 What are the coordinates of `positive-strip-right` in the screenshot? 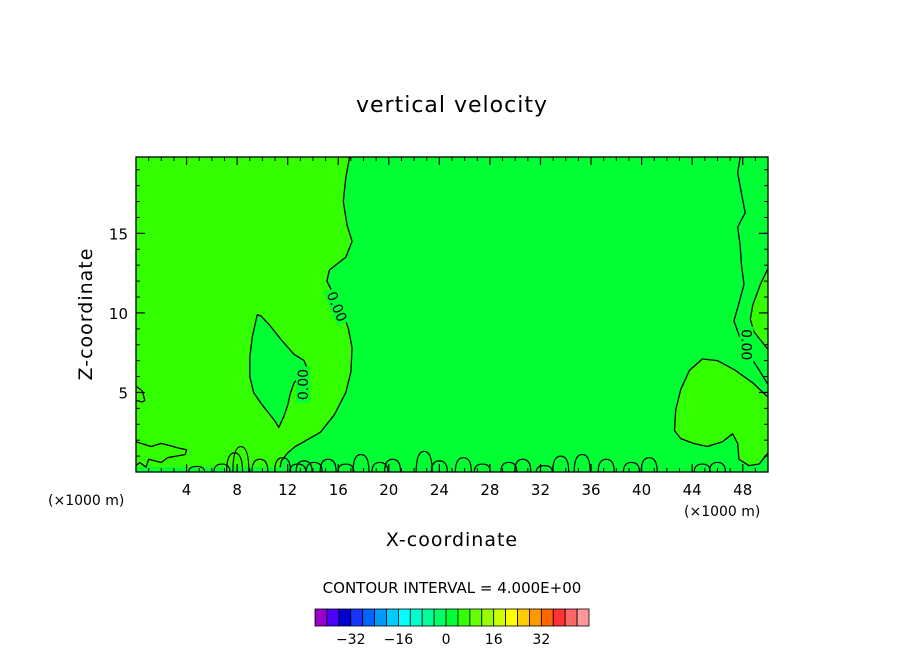 It's located at (759, 309).